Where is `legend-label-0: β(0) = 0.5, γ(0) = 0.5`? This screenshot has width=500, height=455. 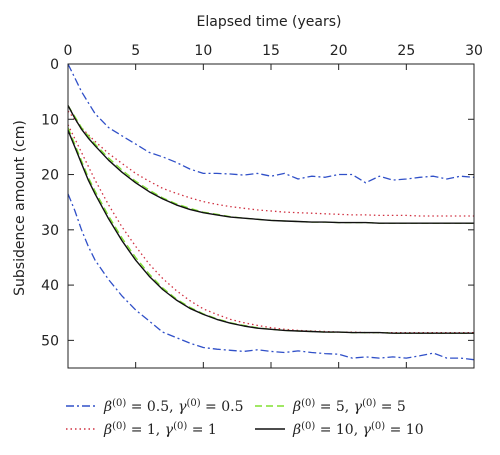 legend-label-0: β(0) = 0.5, γ(0) = 0.5 is located at coordinates (173, 407).